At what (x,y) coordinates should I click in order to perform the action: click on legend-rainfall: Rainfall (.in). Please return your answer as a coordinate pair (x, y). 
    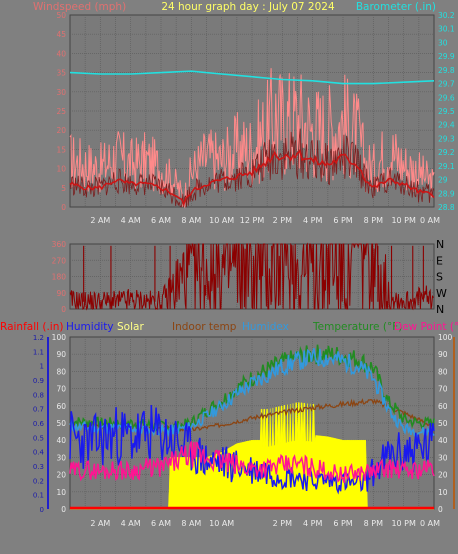
    Looking at the image, I should click on (31, 327).